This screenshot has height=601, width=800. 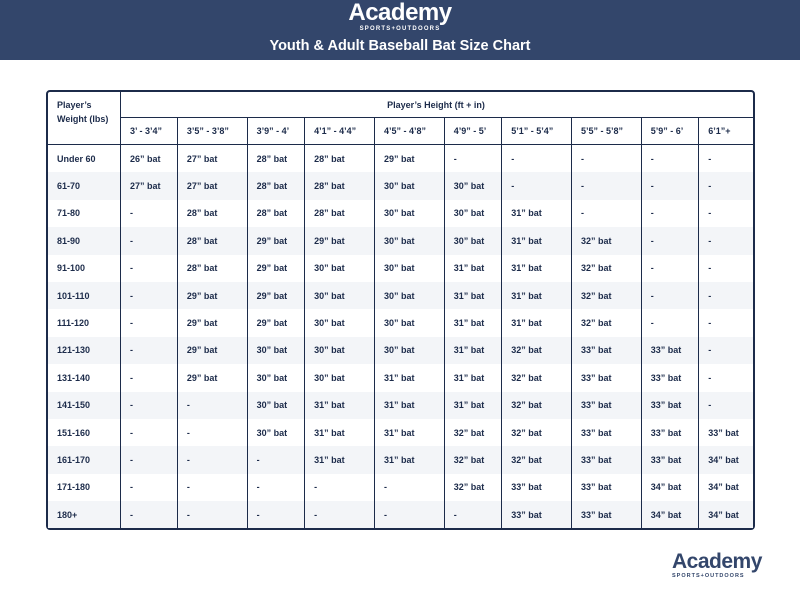 What do you see at coordinates (84, 268) in the screenshot?
I see `weight-cell: 91-100` at bounding box center [84, 268].